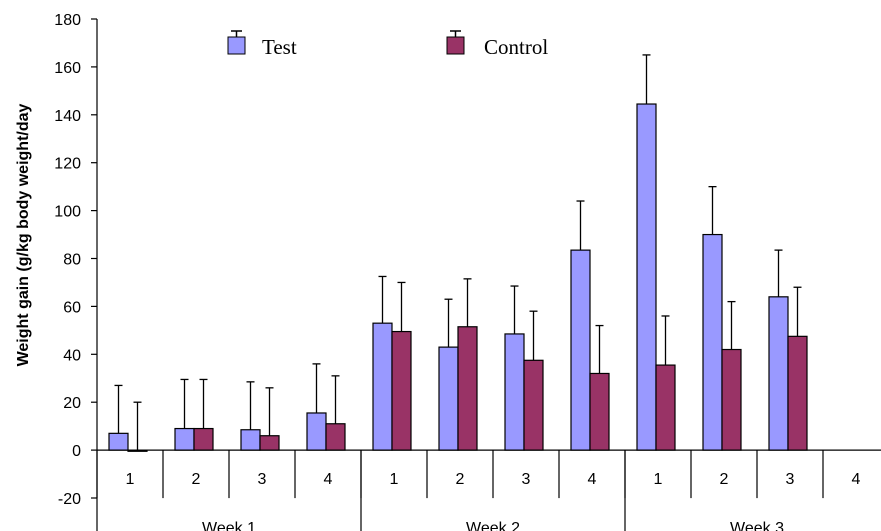 This screenshot has height=531, width=881. What do you see at coordinates (72, 260) in the screenshot?
I see `y-tick-label: 80` at bounding box center [72, 260].